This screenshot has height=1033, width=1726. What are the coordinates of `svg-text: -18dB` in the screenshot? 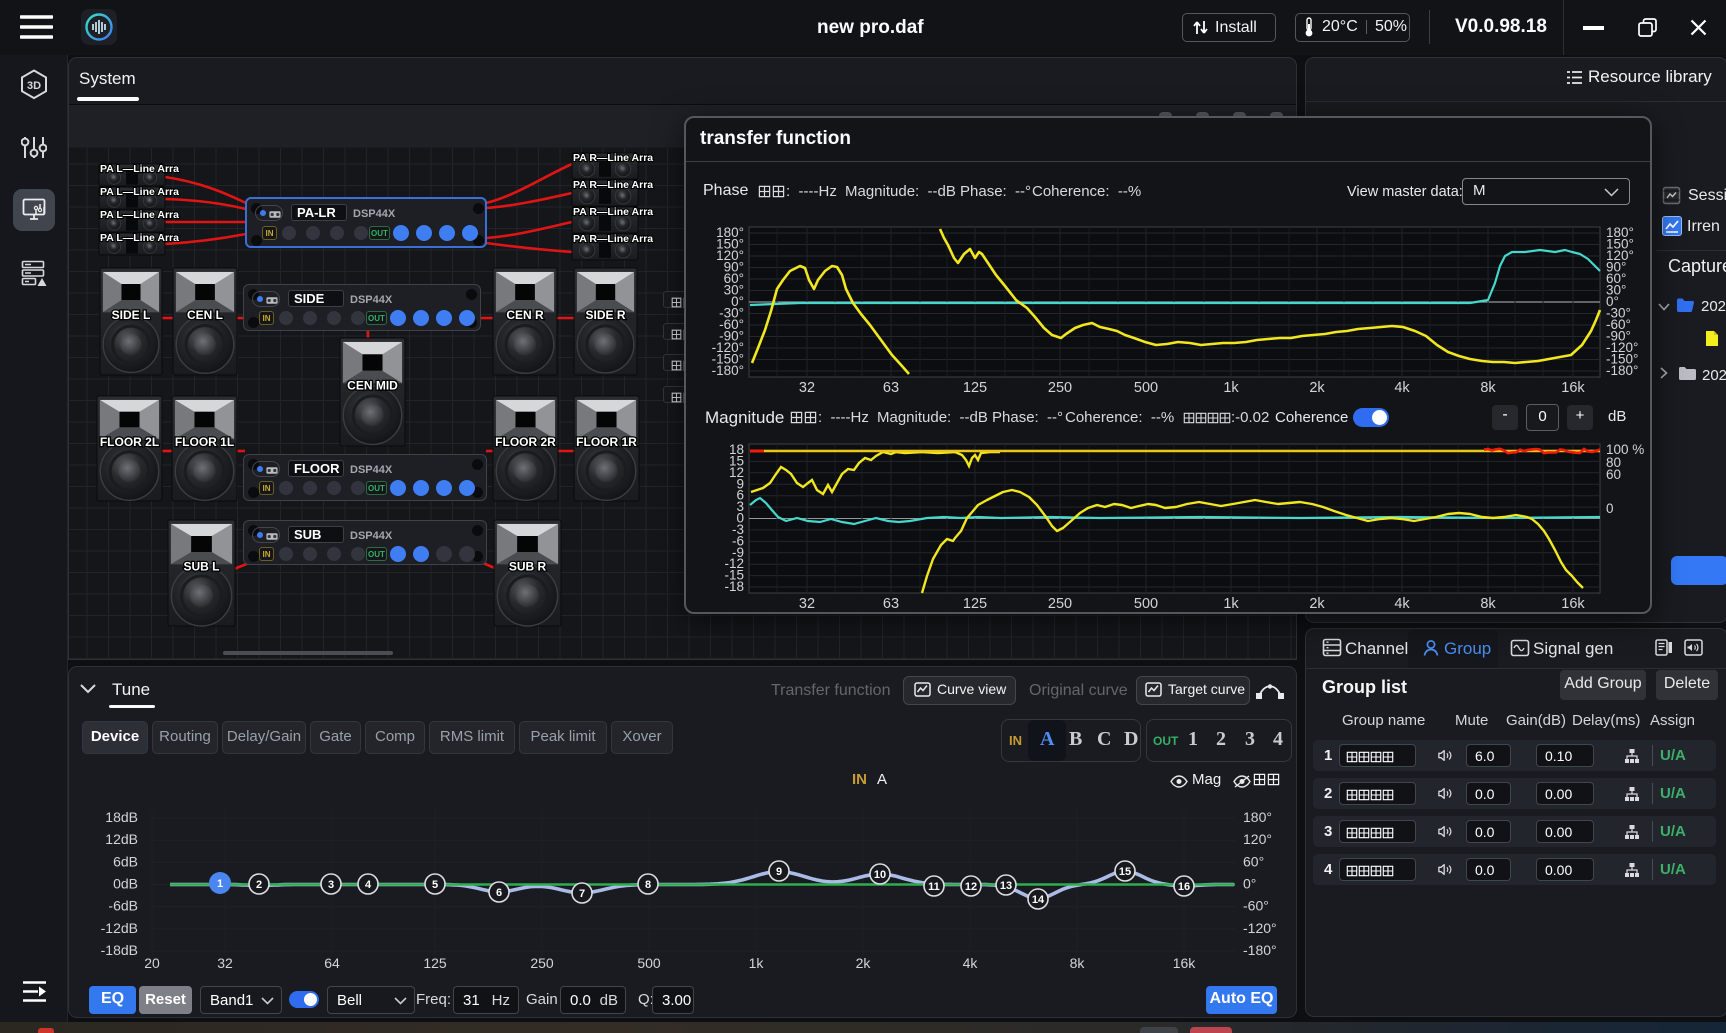 It's located at (119, 950).